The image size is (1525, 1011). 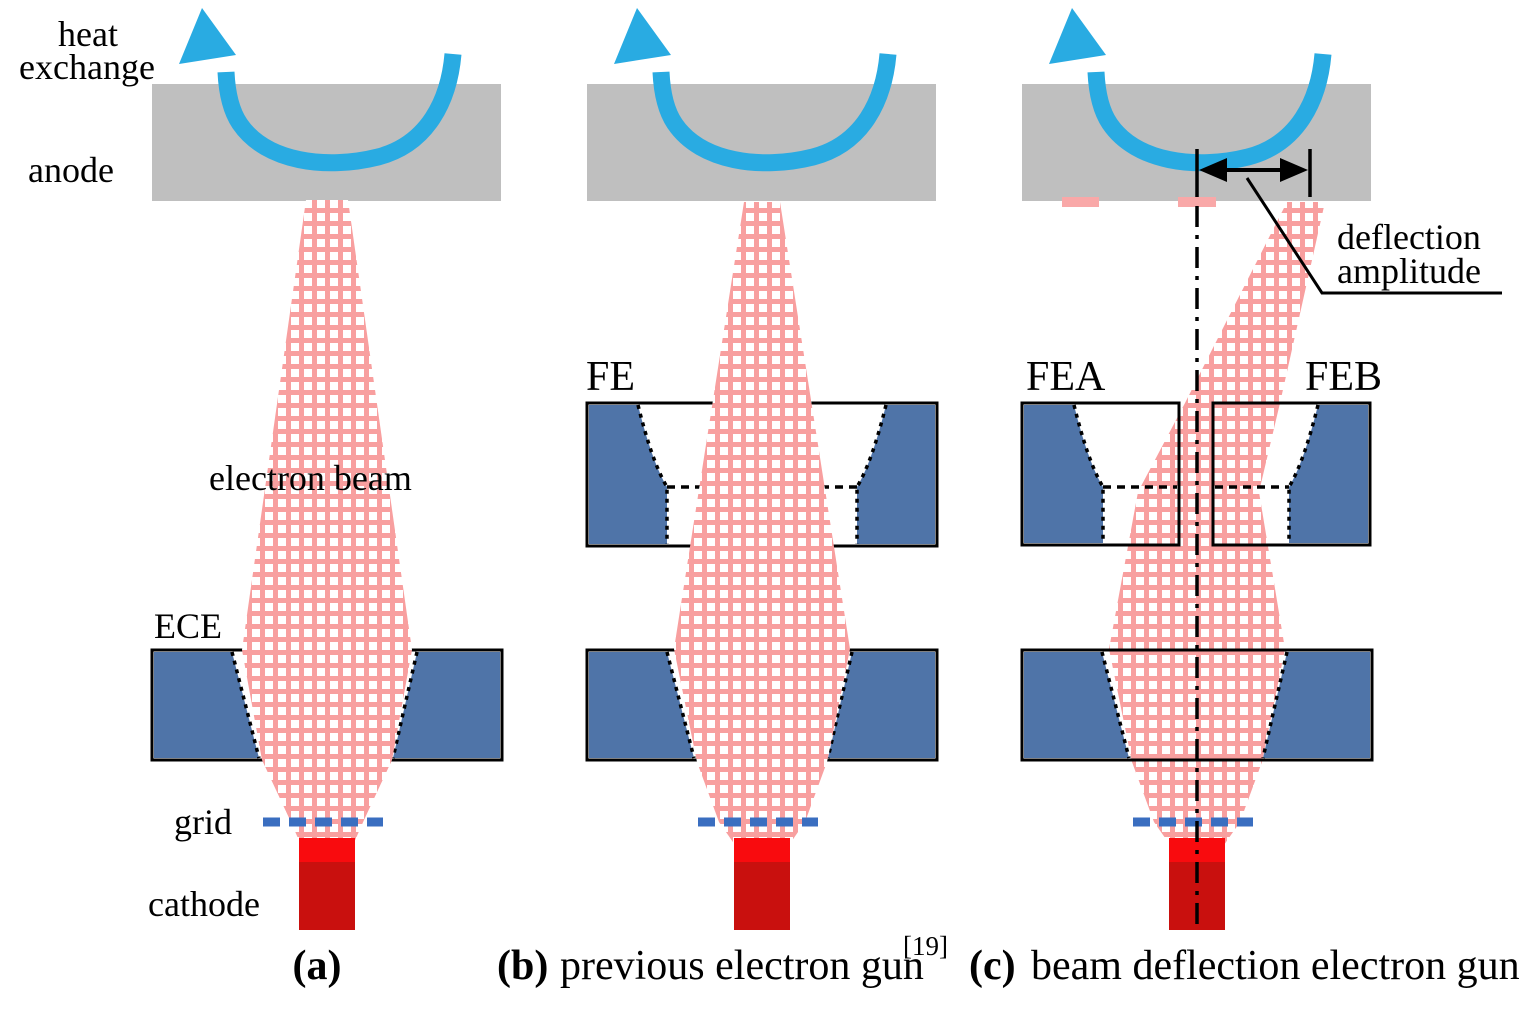 What do you see at coordinates (327, 884) in the screenshot?
I see `cathode-a` at bounding box center [327, 884].